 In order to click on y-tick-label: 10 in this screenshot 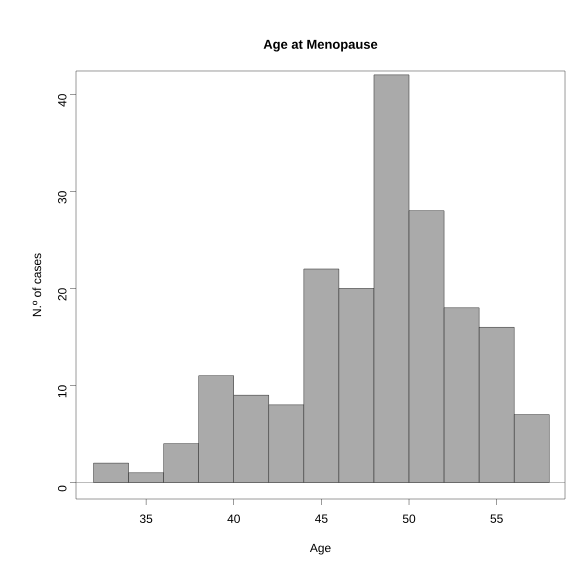, I will do `click(62, 391)`.